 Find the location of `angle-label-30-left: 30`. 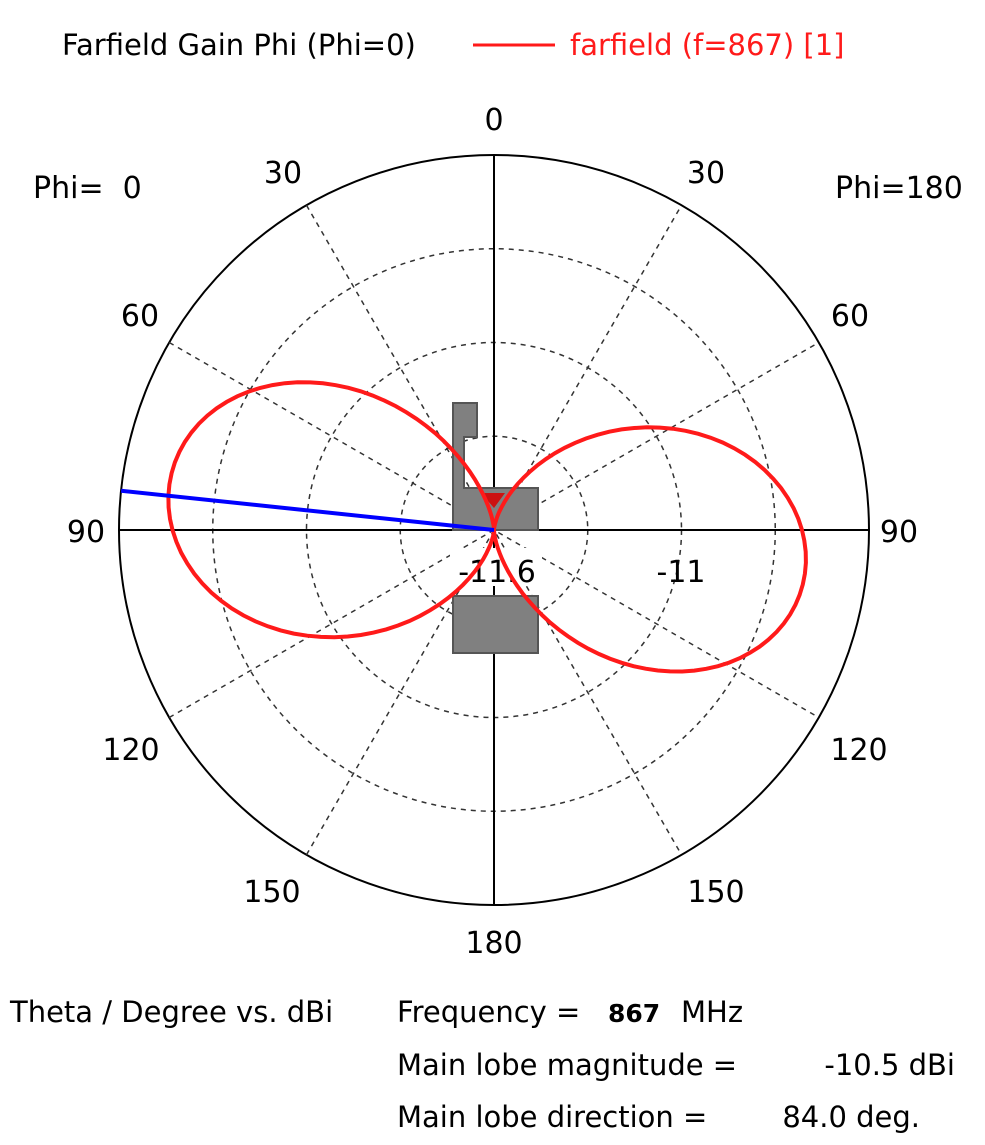

angle-label-30-left: 30 is located at coordinates (283, 173).